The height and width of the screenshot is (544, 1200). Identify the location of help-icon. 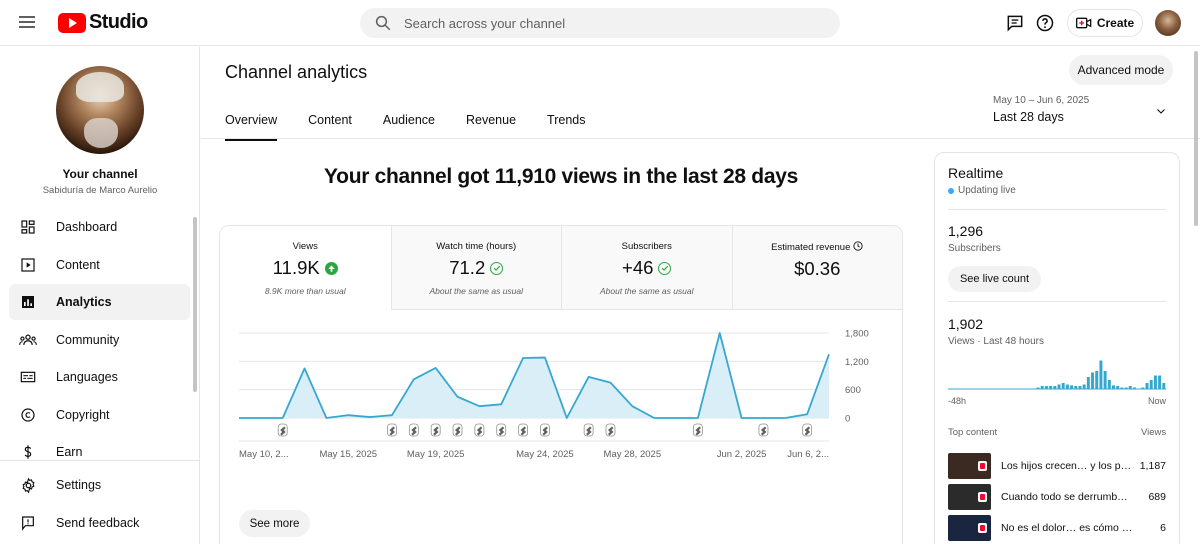
(1045, 23).